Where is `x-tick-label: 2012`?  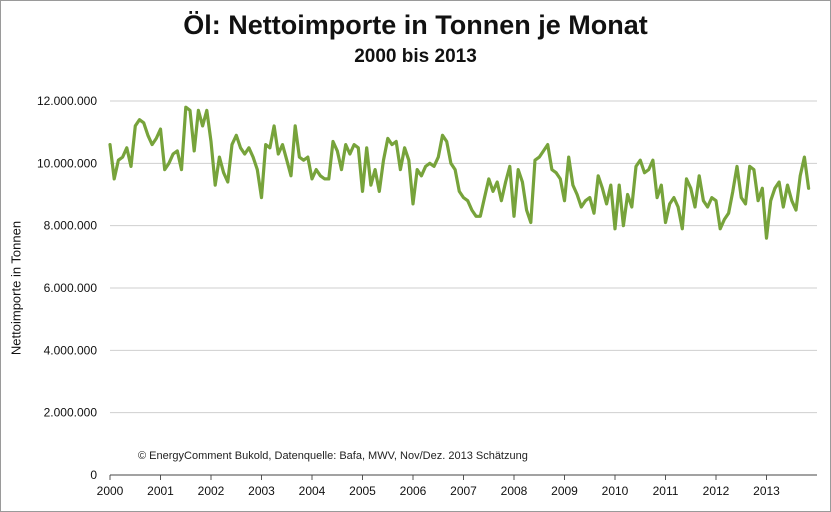 x-tick-label: 2012 is located at coordinates (716, 491).